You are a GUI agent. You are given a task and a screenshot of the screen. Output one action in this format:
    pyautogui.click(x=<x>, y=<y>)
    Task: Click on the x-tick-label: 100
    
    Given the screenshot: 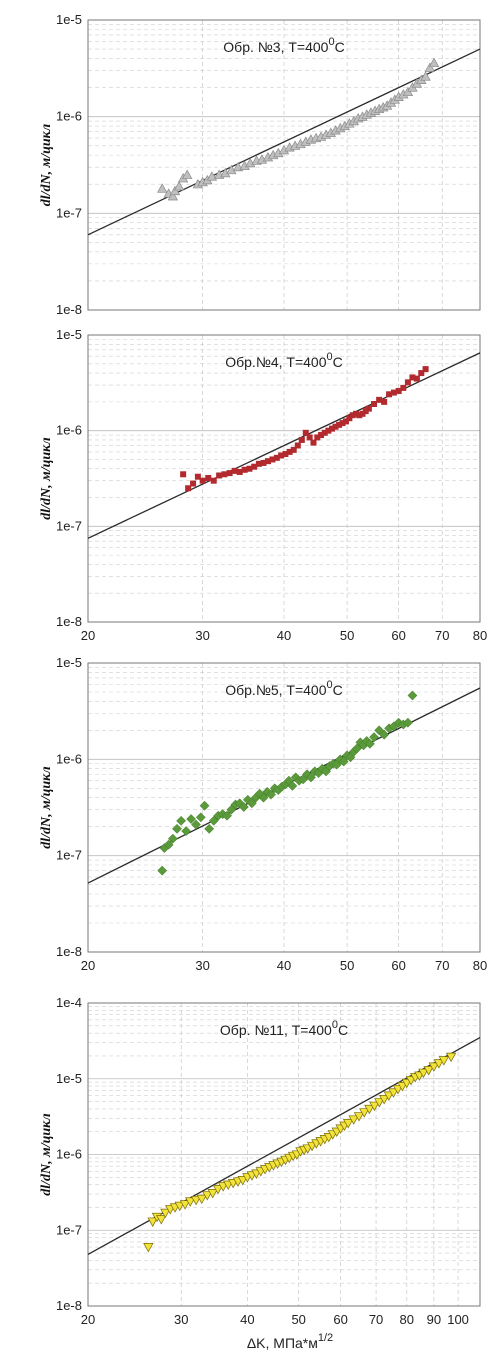 What is the action you would take?
    pyautogui.click(x=458, y=1319)
    